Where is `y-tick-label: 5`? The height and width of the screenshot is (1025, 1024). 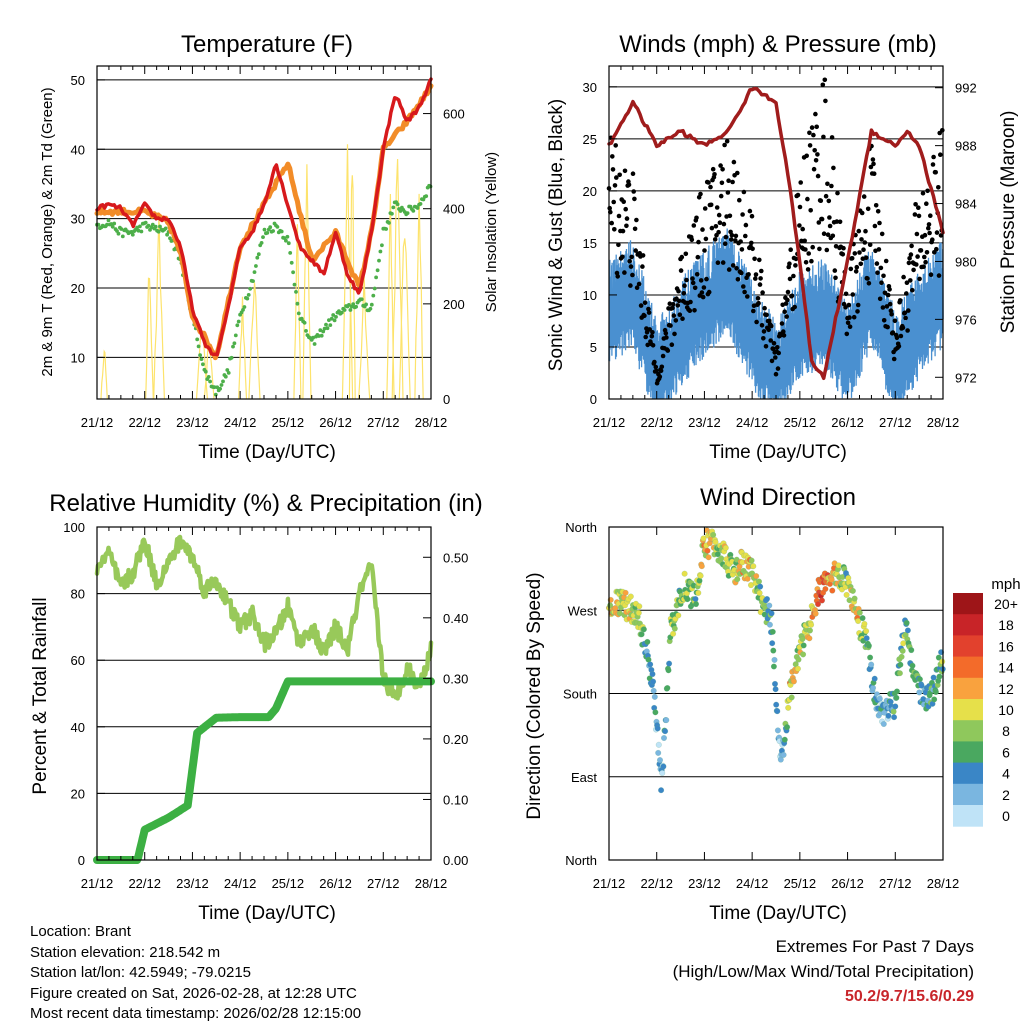
y-tick-label: 5 is located at coordinates (593, 347).